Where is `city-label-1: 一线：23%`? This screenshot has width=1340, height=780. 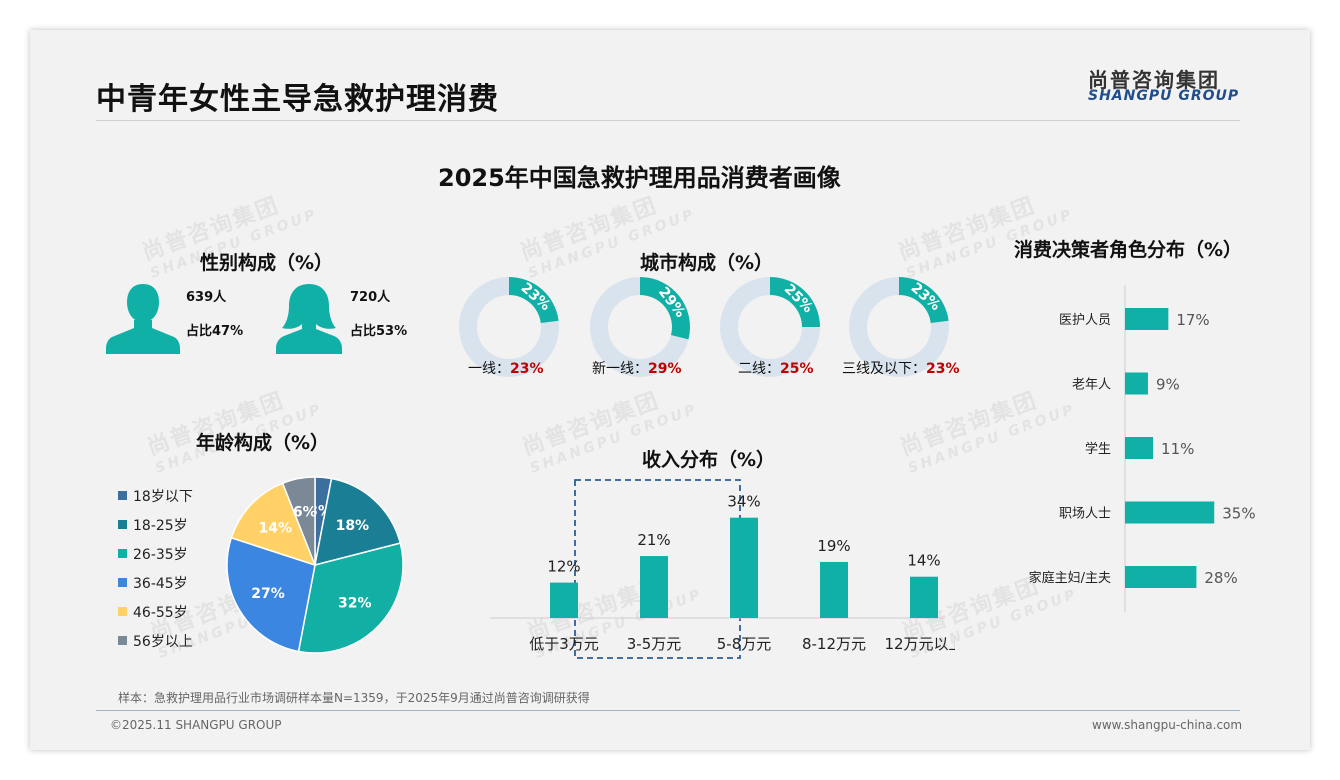
city-label-1: 一线：23% is located at coordinates (506, 369).